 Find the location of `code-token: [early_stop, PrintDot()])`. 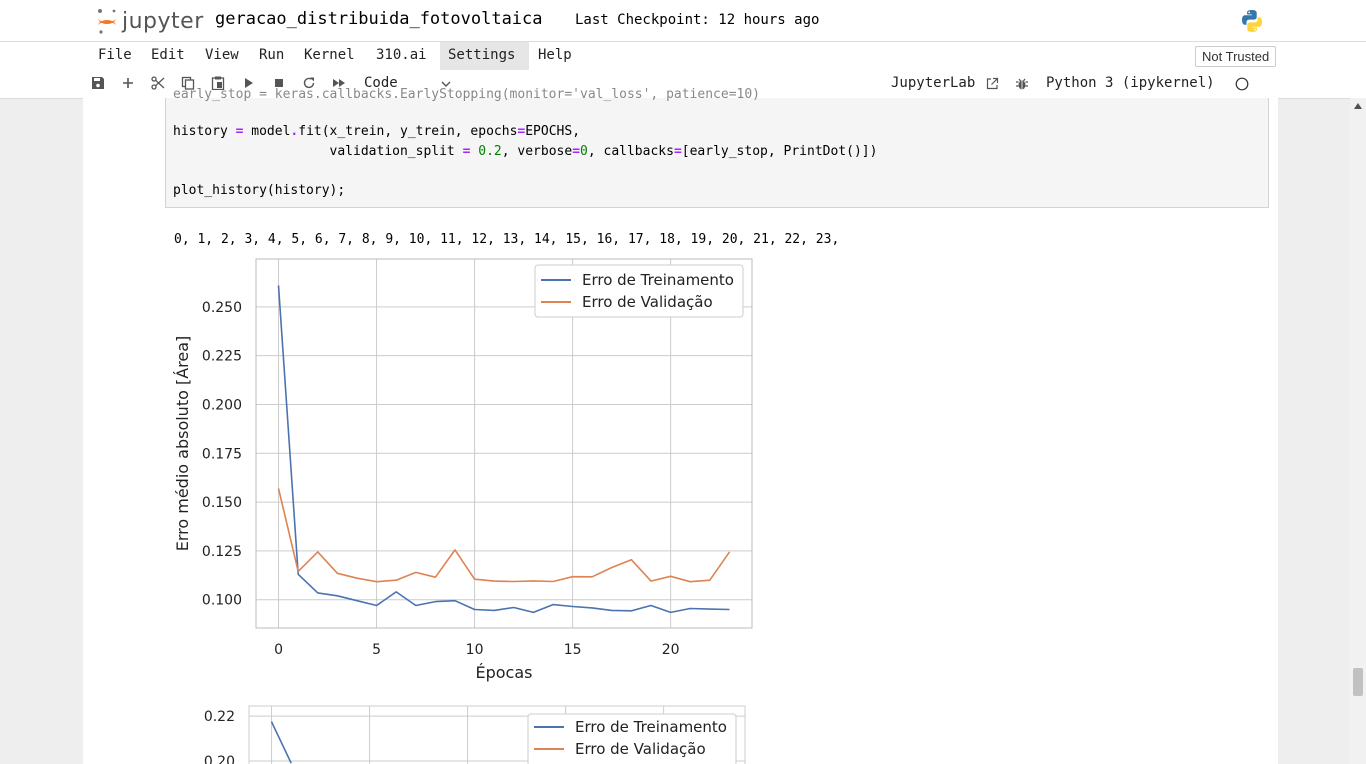

code-token: [early_stop, PrintDot()]) is located at coordinates (779, 151).